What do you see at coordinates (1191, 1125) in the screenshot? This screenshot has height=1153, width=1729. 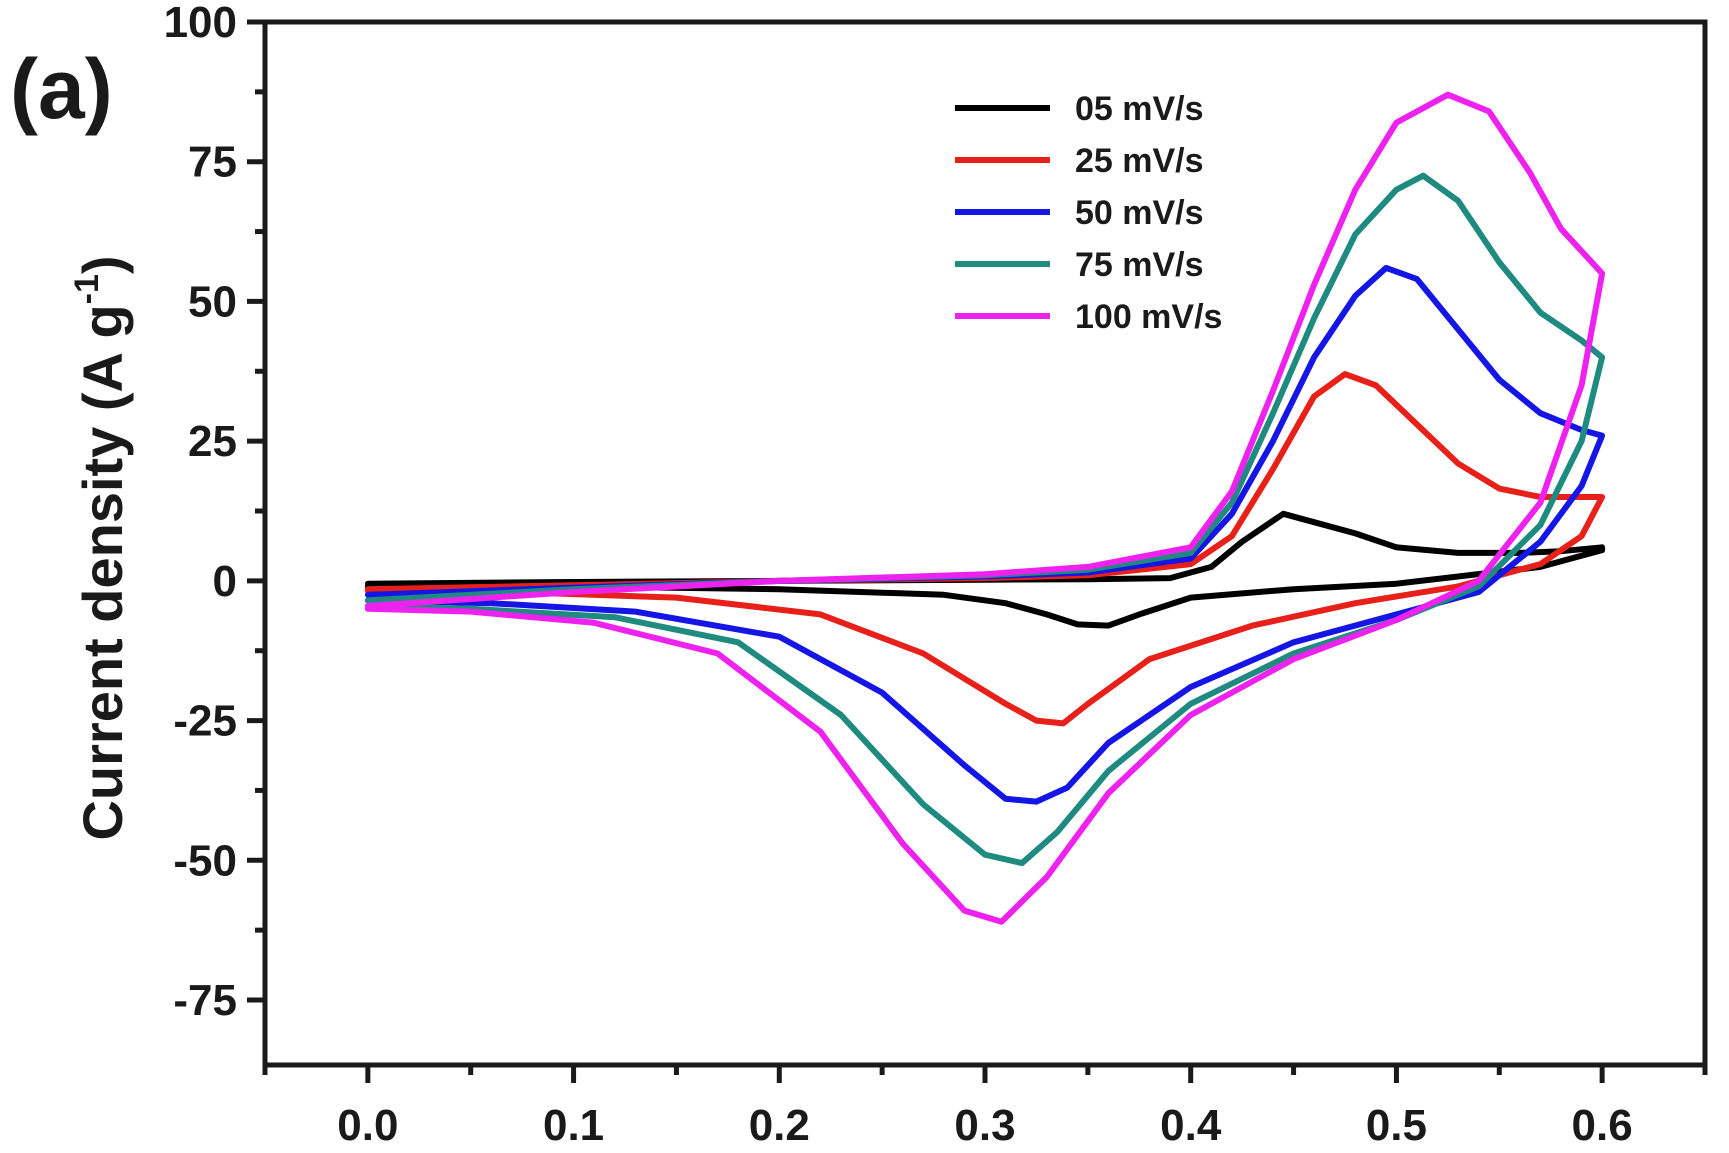 I see `x-tick-label: 0.4` at bounding box center [1191, 1125].